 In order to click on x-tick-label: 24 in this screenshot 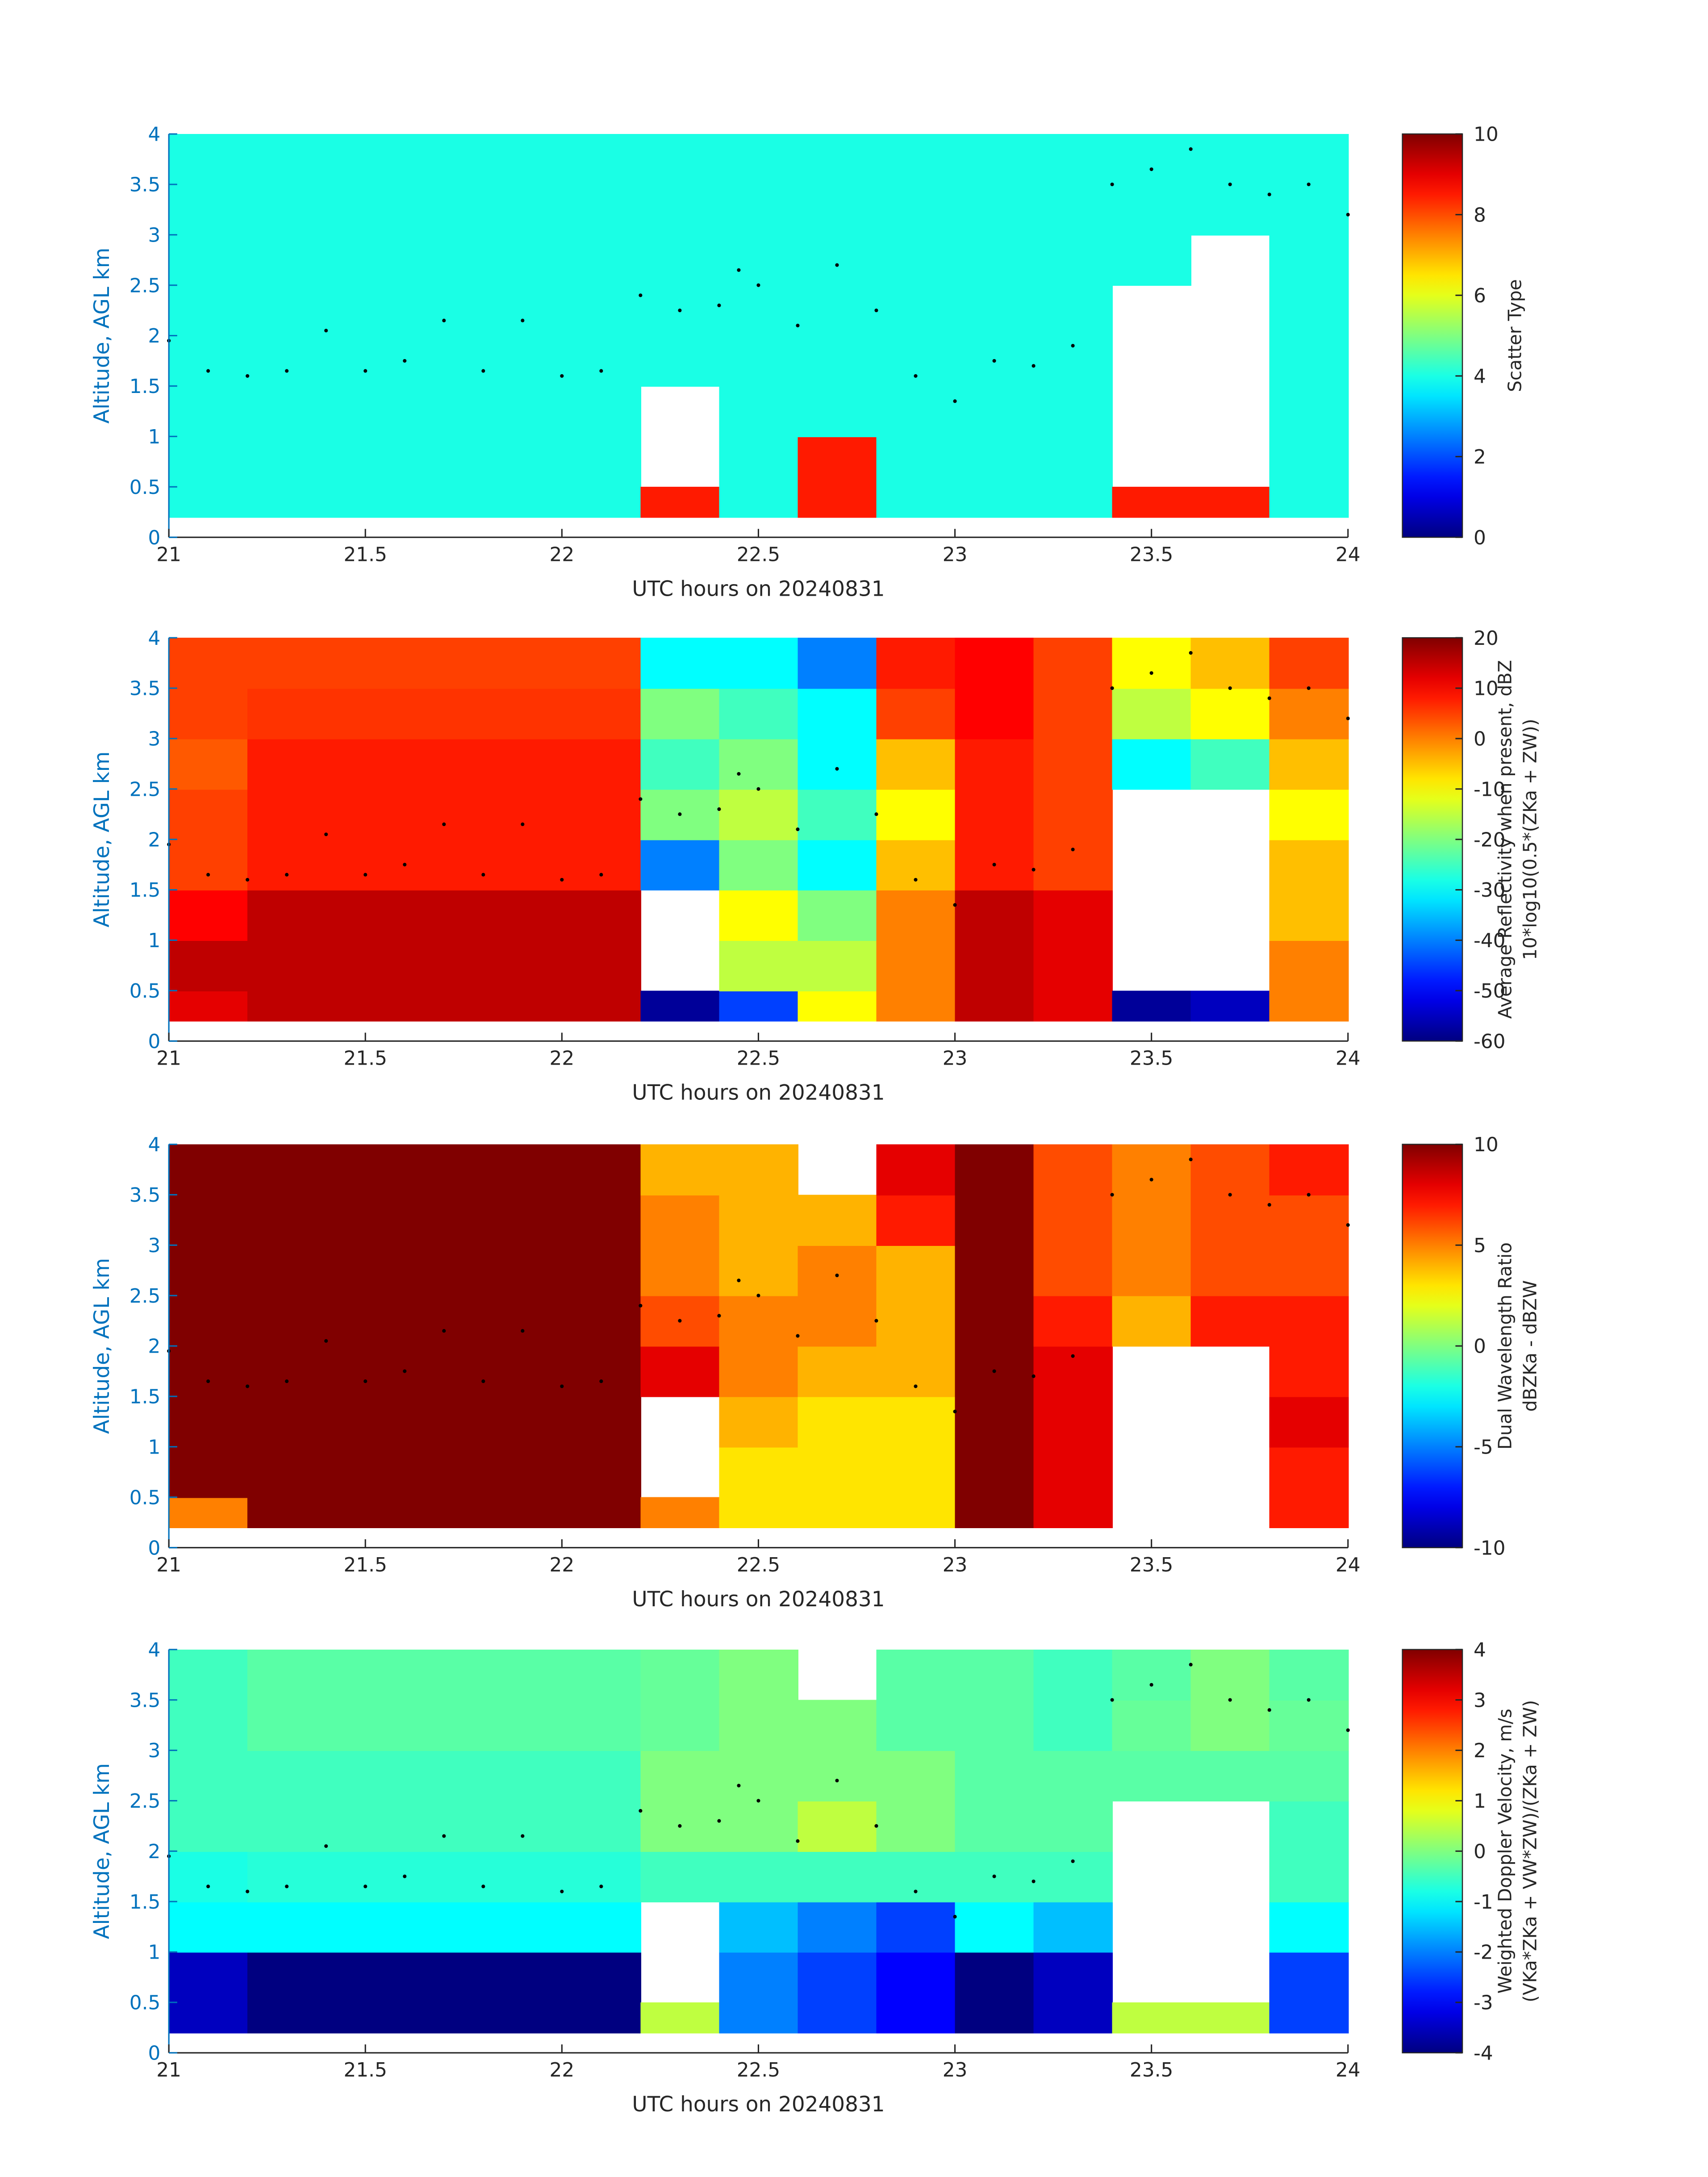, I will do `click(1348, 2070)`.